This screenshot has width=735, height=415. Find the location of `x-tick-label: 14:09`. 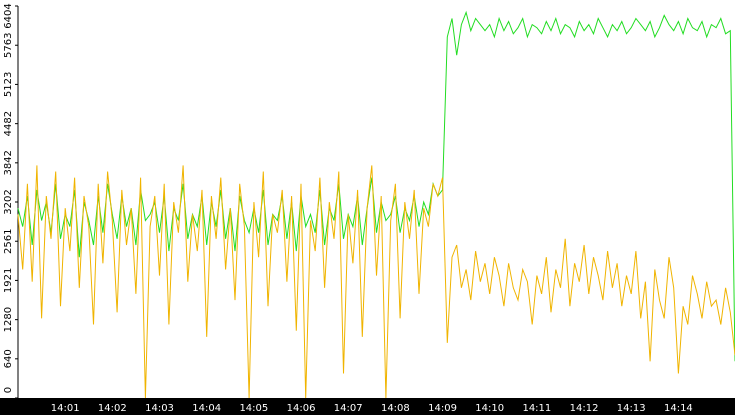

x-tick-label: 14:09 is located at coordinates (442, 408).